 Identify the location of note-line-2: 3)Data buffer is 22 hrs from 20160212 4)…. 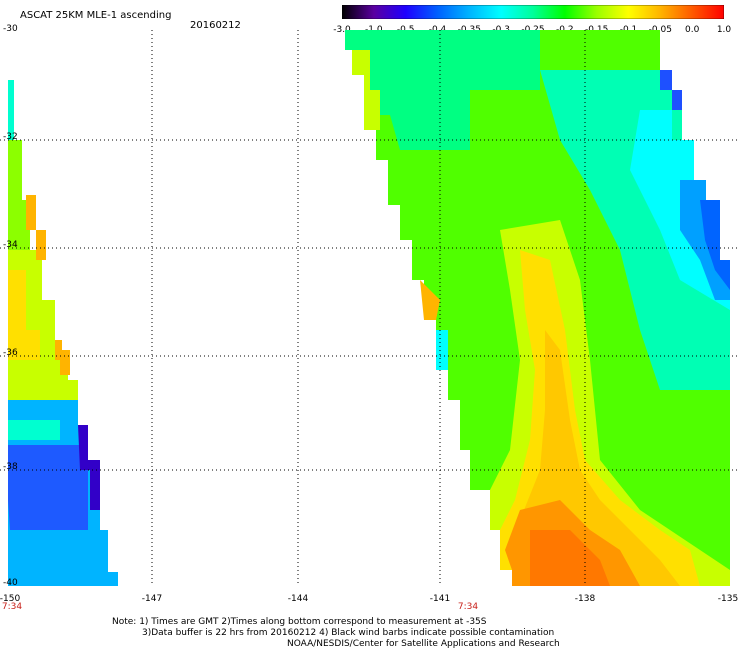
(348, 633).